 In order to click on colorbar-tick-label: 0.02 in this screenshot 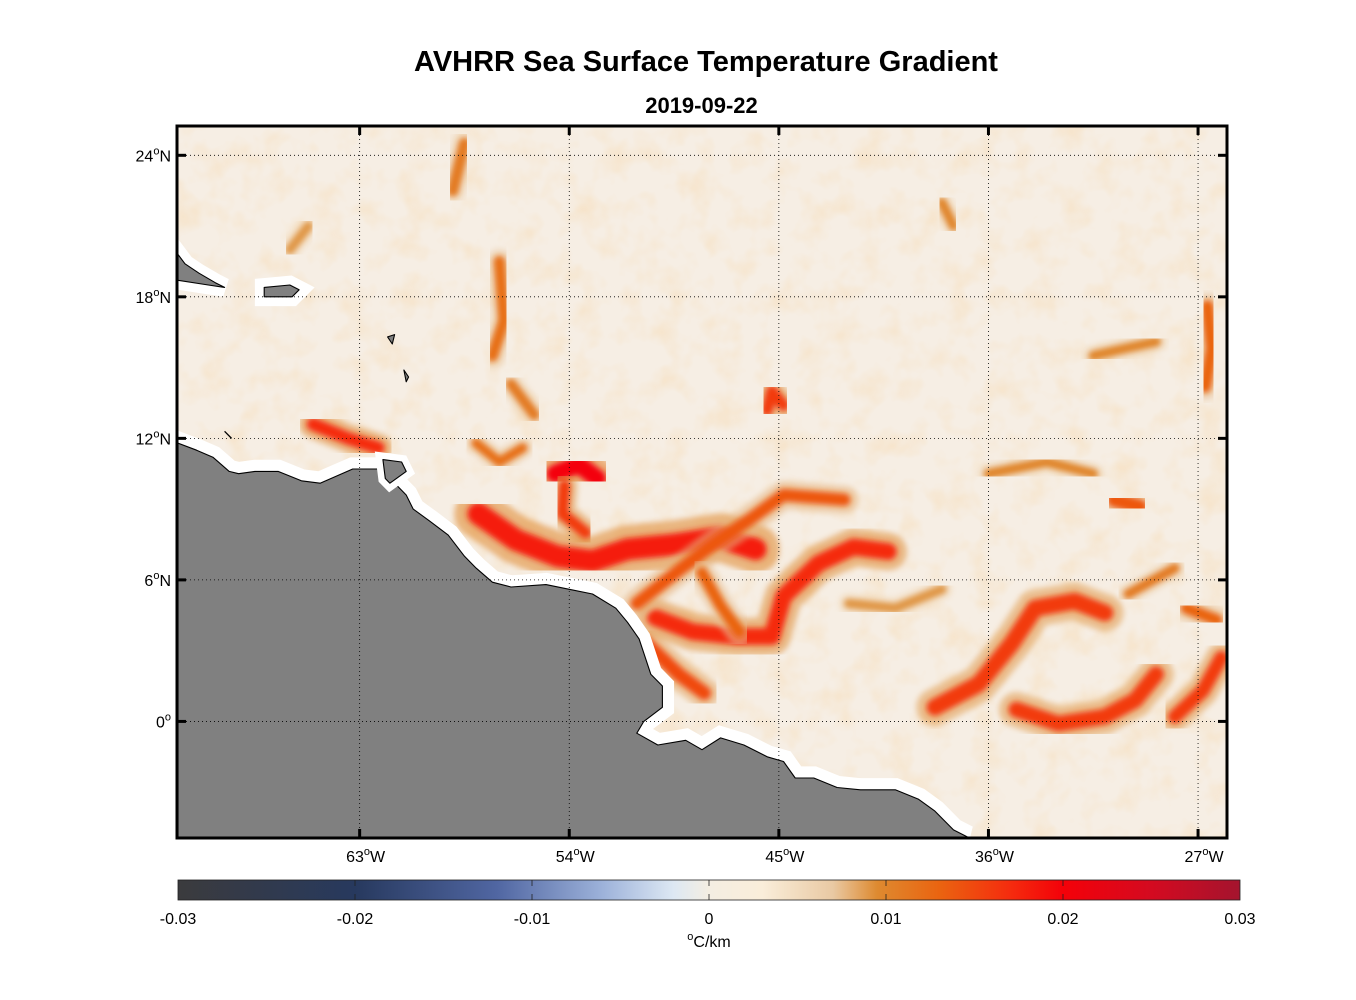, I will do `click(1062, 919)`.